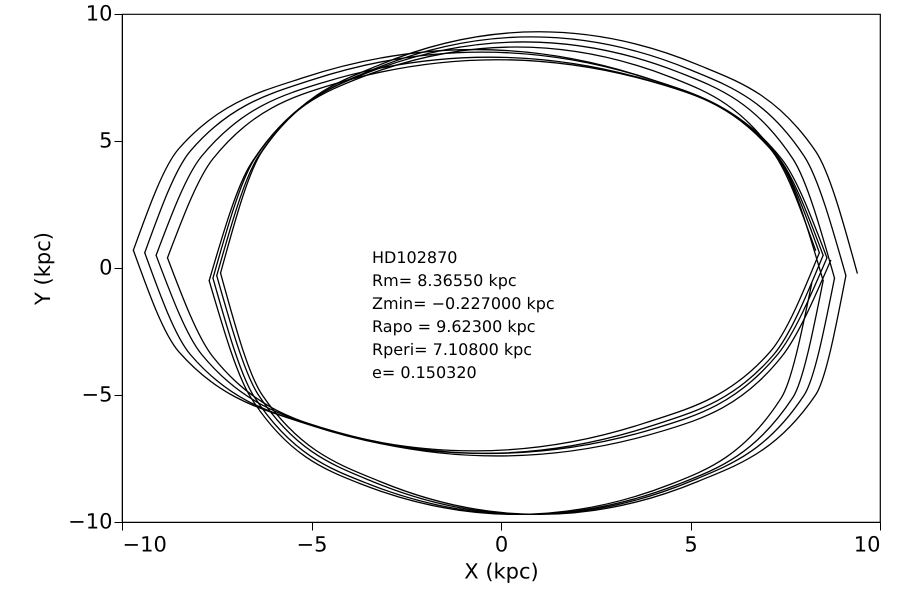  I want to click on annotation: HD102870, so click(415, 257).